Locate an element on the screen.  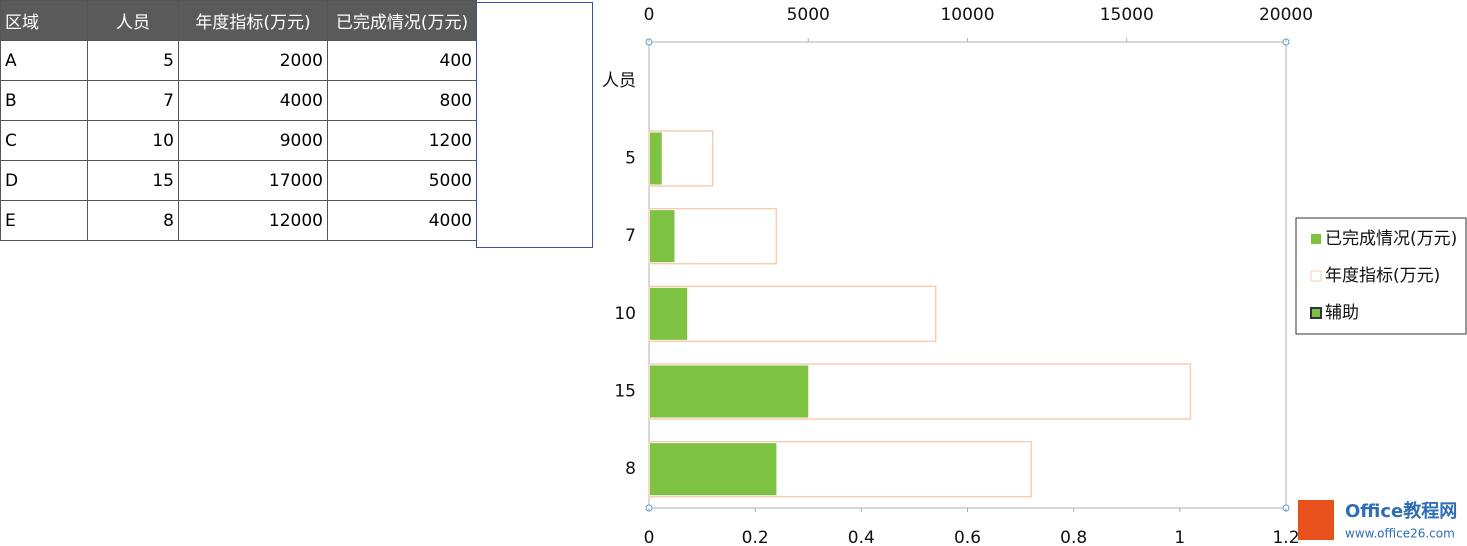
y-tick-label: 7 is located at coordinates (630, 236).